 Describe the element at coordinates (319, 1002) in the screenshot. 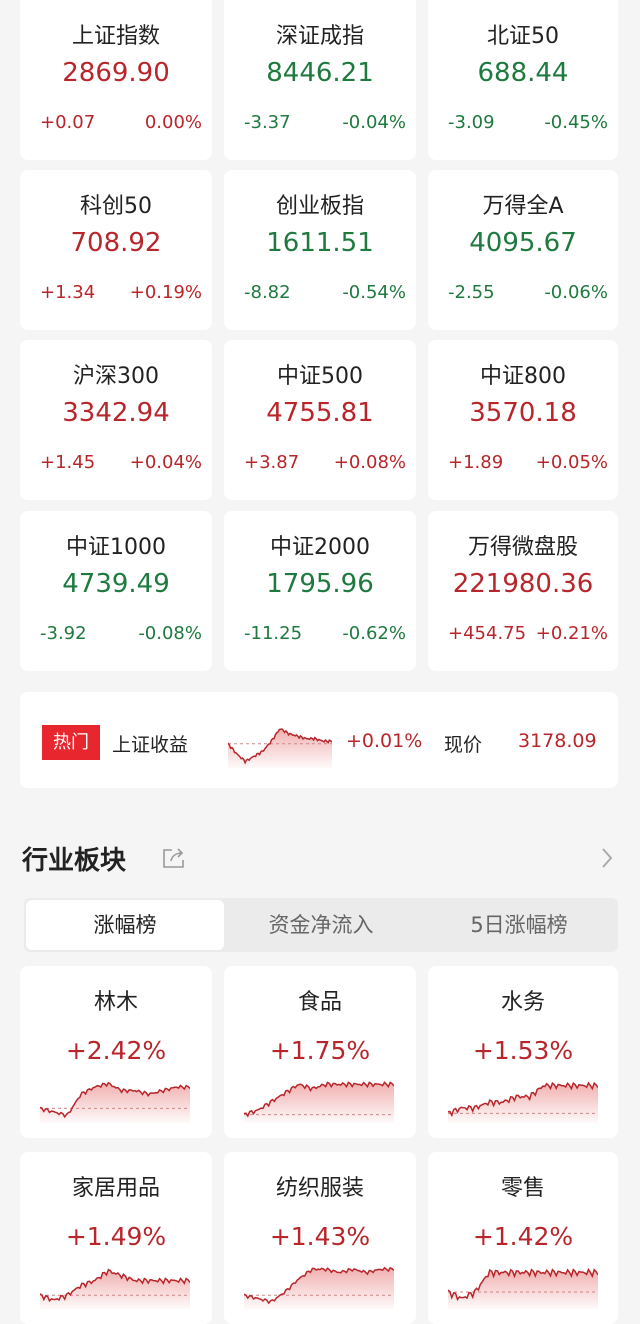

I see `sector-name: 食品` at that location.